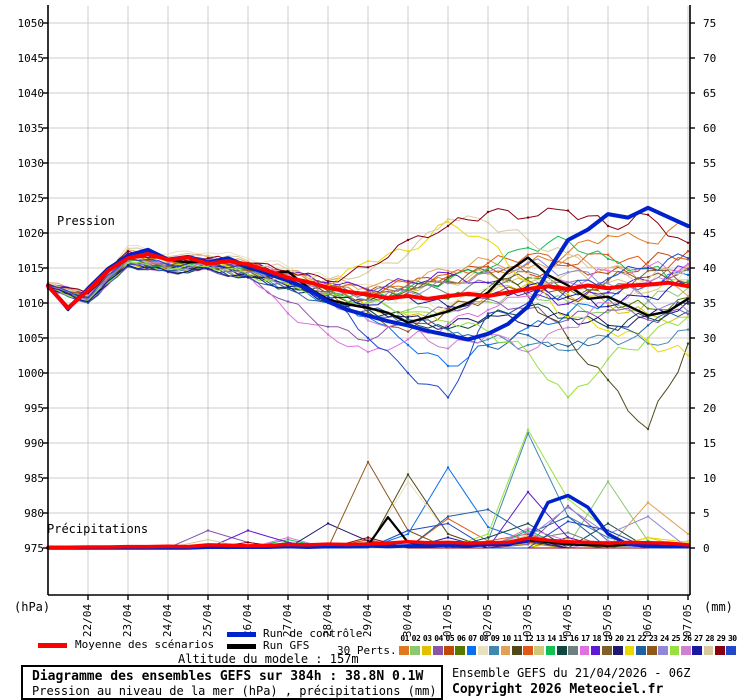 The image size is (740, 700). What do you see at coordinates (241, 634) in the screenshot?
I see `control-line-swatch` at bounding box center [241, 634].